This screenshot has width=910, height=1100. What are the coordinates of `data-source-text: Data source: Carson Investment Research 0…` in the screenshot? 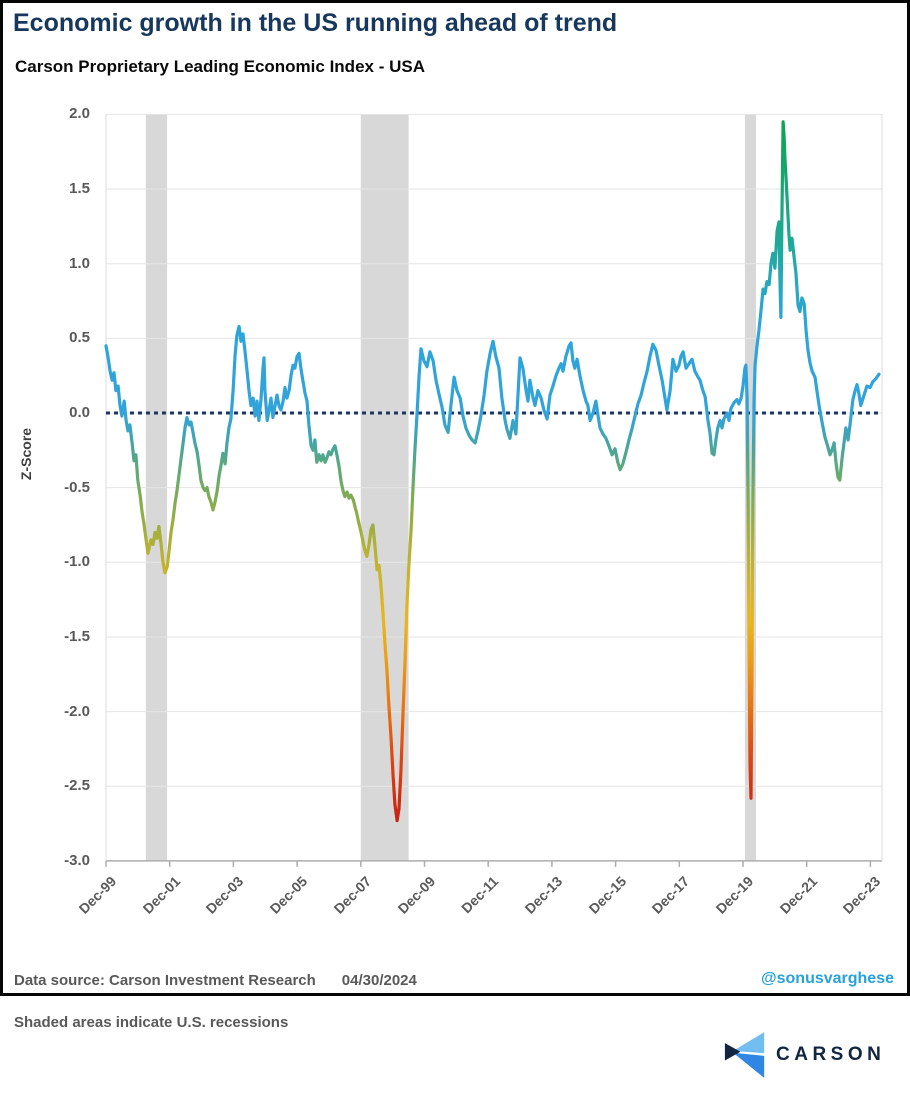 It's located at (215, 980).